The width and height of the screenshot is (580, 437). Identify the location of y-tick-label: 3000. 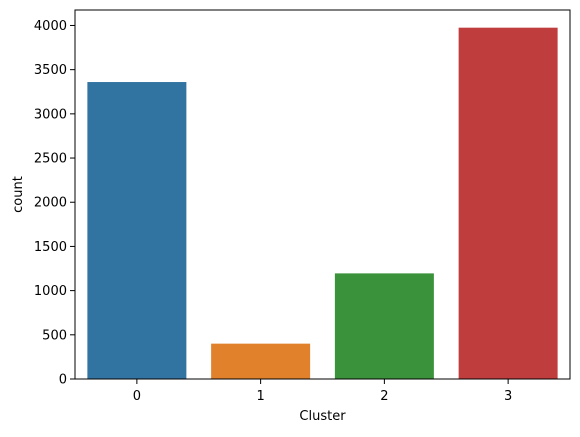
(50, 114).